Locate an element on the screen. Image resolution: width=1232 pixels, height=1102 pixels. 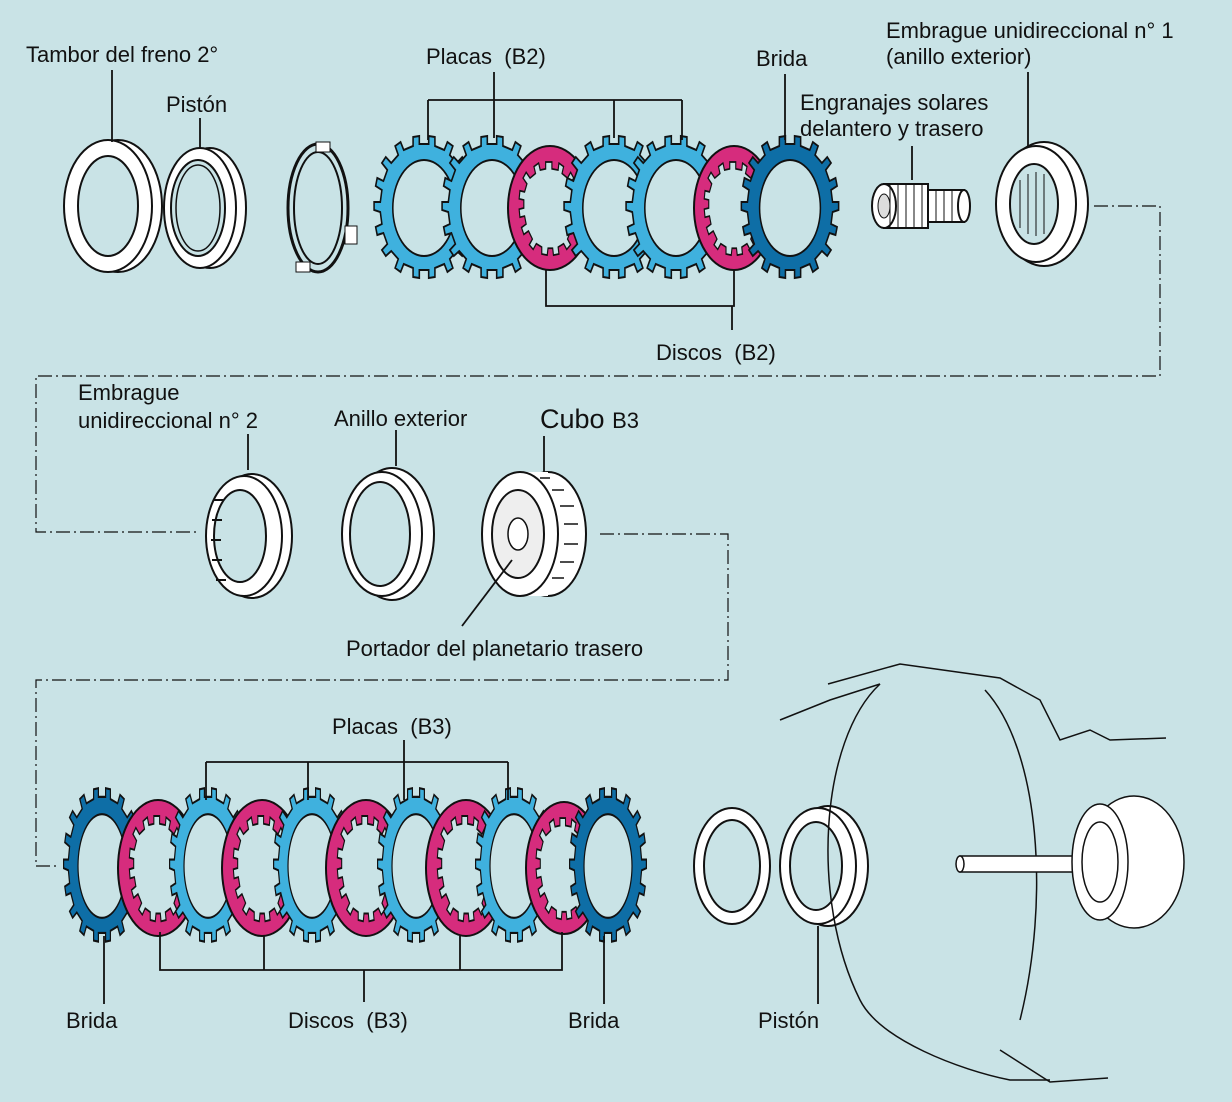
label-plates-b2: Placas (B2) is located at coordinates (486, 57).